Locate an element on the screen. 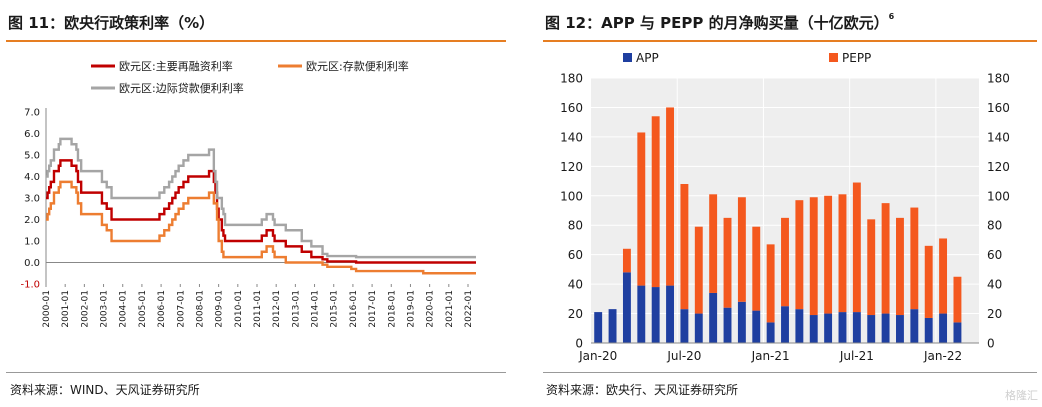  y-tick-label: 7.0 is located at coordinates (32, 113).